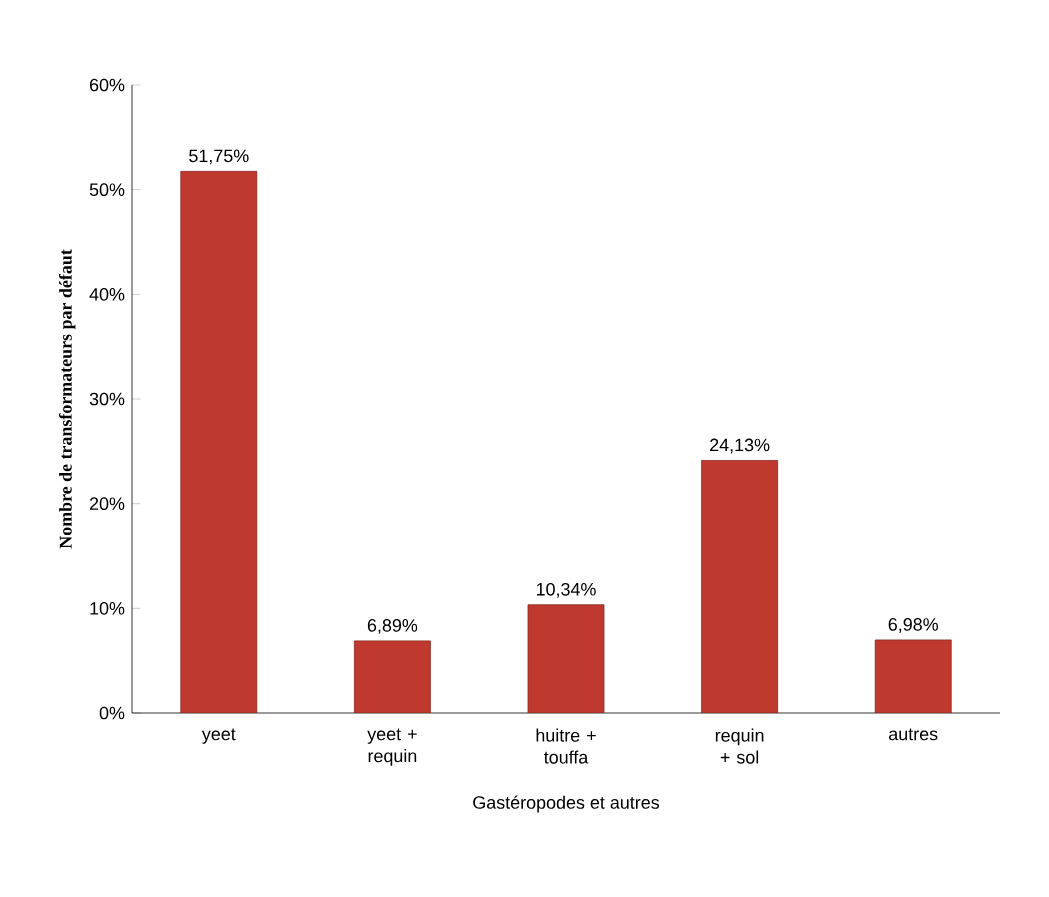  Describe the element at coordinates (107, 608) in the screenshot. I see `y-tick-label: 10%` at that location.